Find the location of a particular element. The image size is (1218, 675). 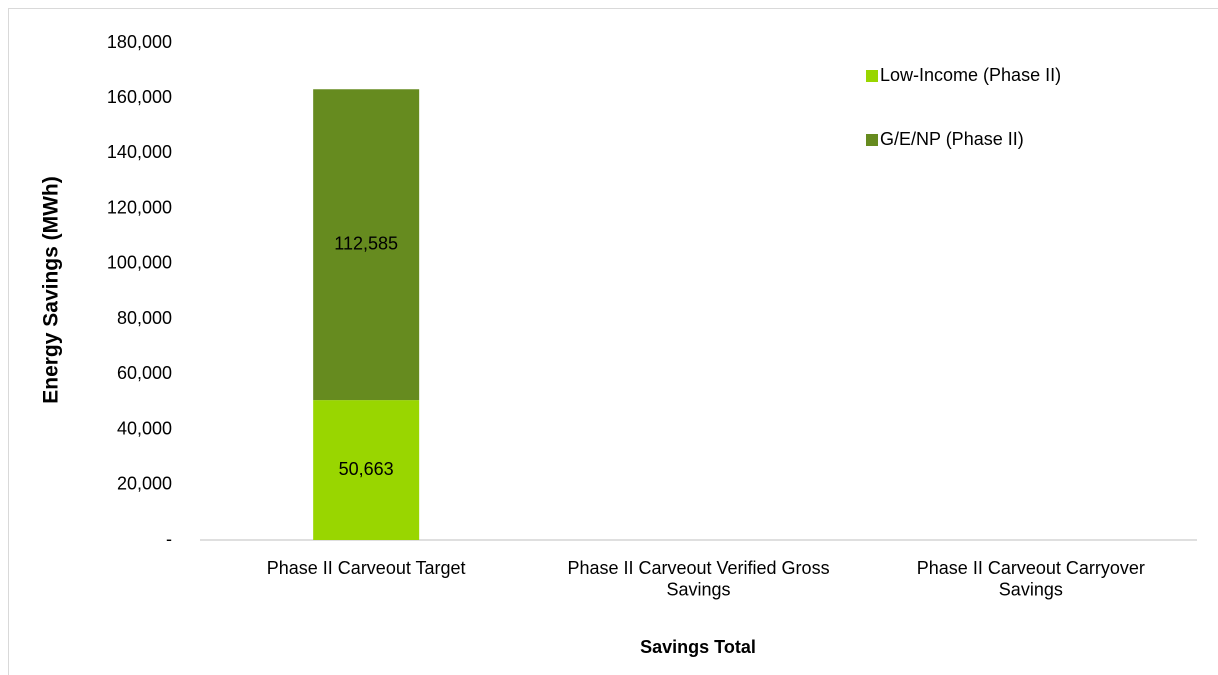

y-tick-label: 80,000 is located at coordinates (144, 318).